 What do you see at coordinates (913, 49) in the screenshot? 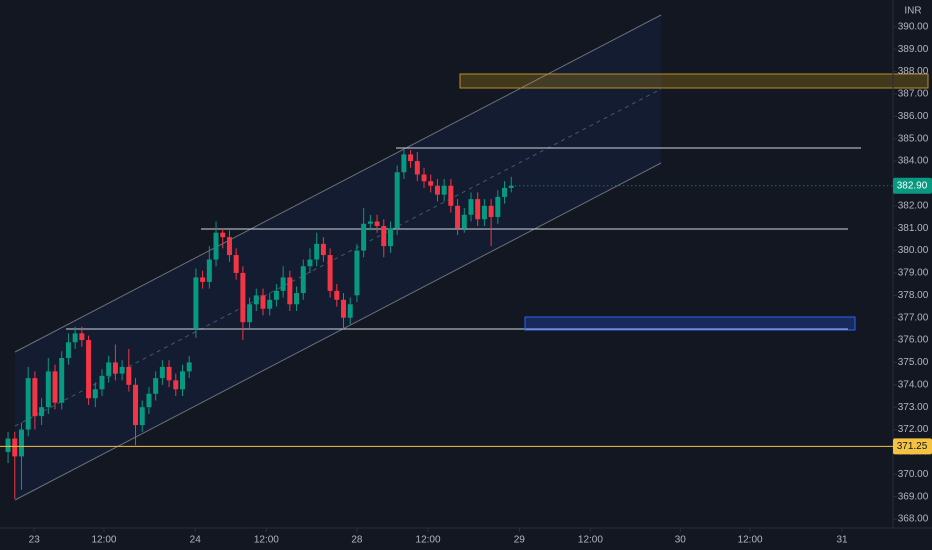
I see `y-tick-label: 389.00` at bounding box center [913, 49].